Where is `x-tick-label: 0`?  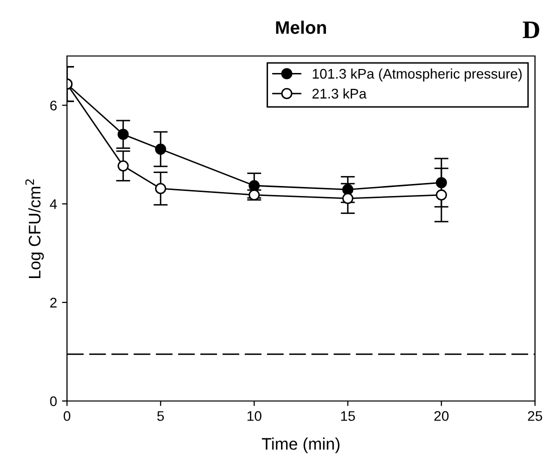 x-tick-label: 0 is located at coordinates (67, 416).